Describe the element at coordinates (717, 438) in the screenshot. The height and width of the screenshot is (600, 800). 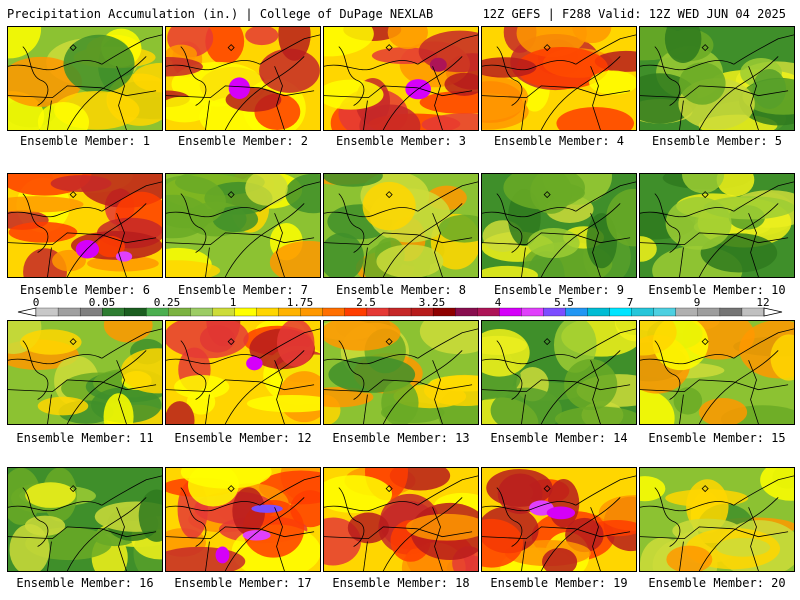
I see `ensemble-member-label: Ensemble Member: 15` at that location.